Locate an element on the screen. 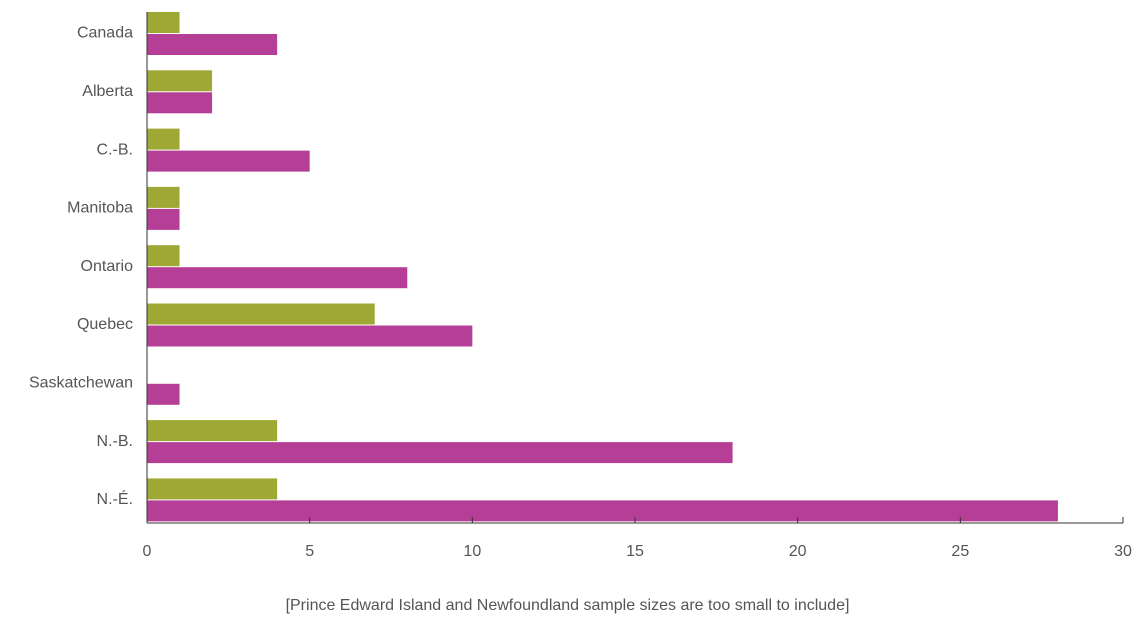 Image resolution: width=1135 pixels, height=618 pixels. category-label: Ontario is located at coordinates (107, 266).